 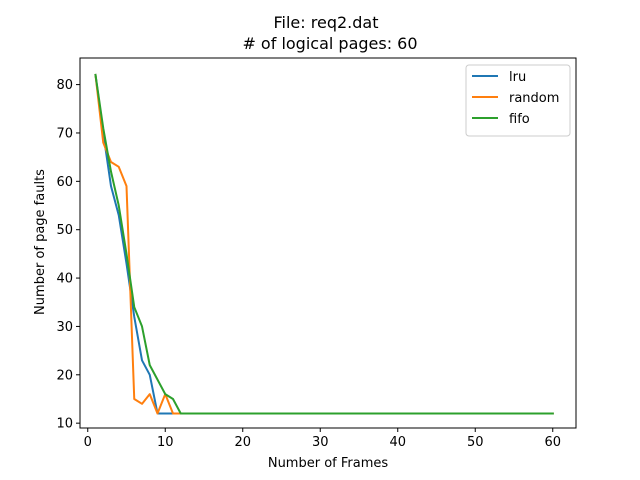 What do you see at coordinates (64, 182) in the screenshot?
I see `y-tick-label: 60` at bounding box center [64, 182].